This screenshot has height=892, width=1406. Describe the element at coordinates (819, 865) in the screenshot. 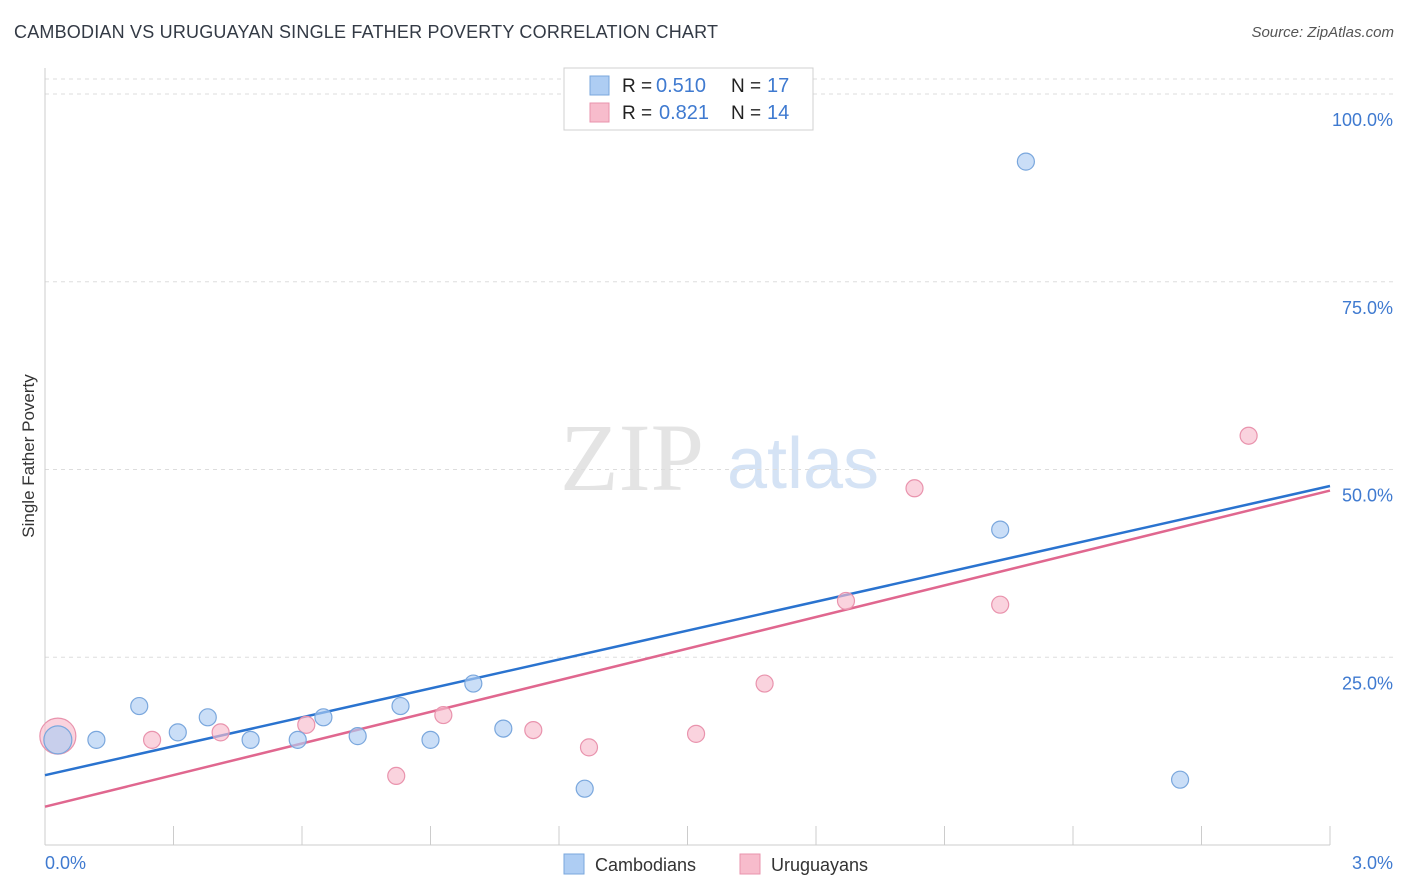

I see `bottom-legend-label-uruguayans: Uruguayans` at that location.